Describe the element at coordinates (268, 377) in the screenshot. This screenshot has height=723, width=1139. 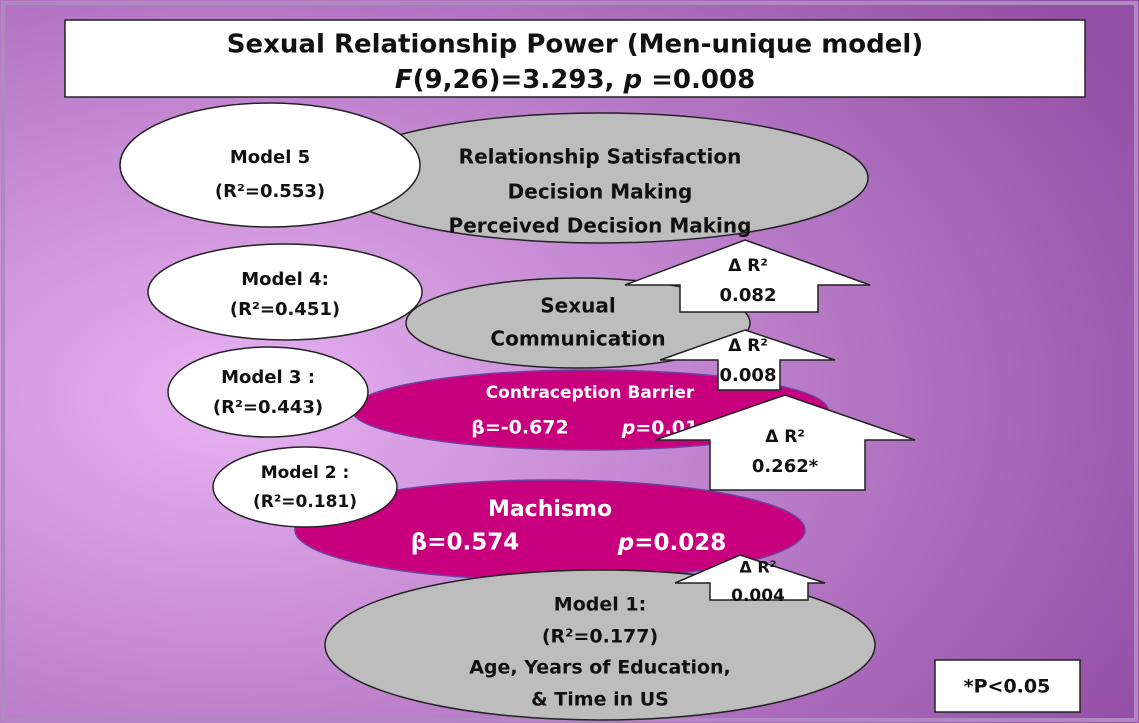
I see `model-label: Model 3 :` at that location.